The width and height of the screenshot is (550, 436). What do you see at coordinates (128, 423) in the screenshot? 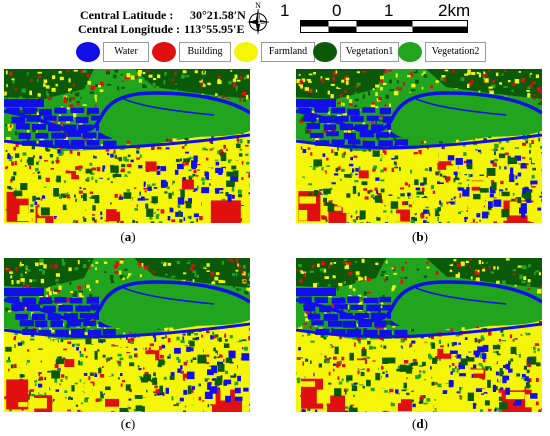
I see `caption-c: (c)` at bounding box center [128, 423].